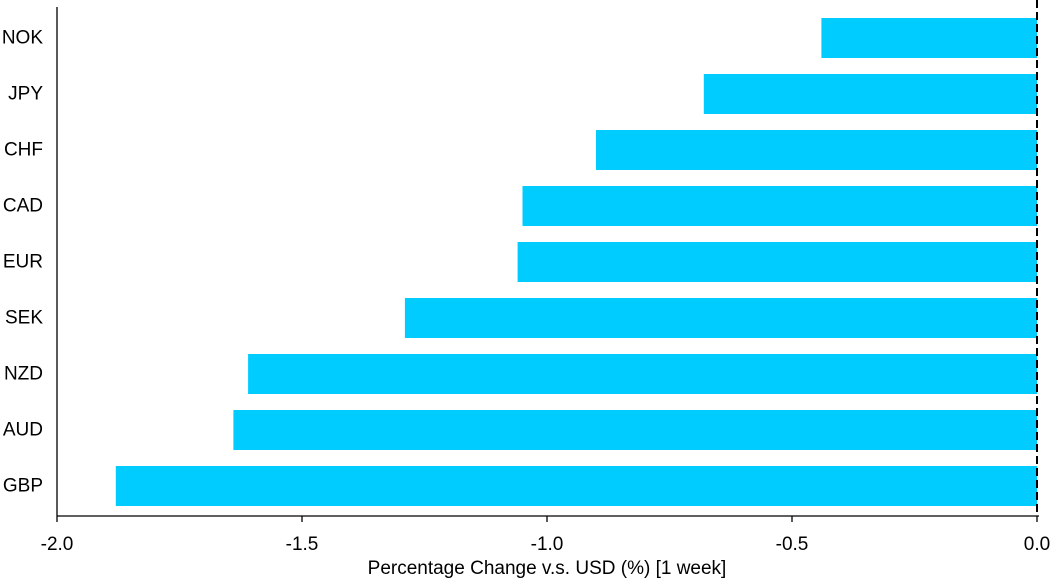 The height and width of the screenshot is (581, 1054). What do you see at coordinates (23, 486) in the screenshot?
I see `category-label-gbp: GBP` at bounding box center [23, 486].